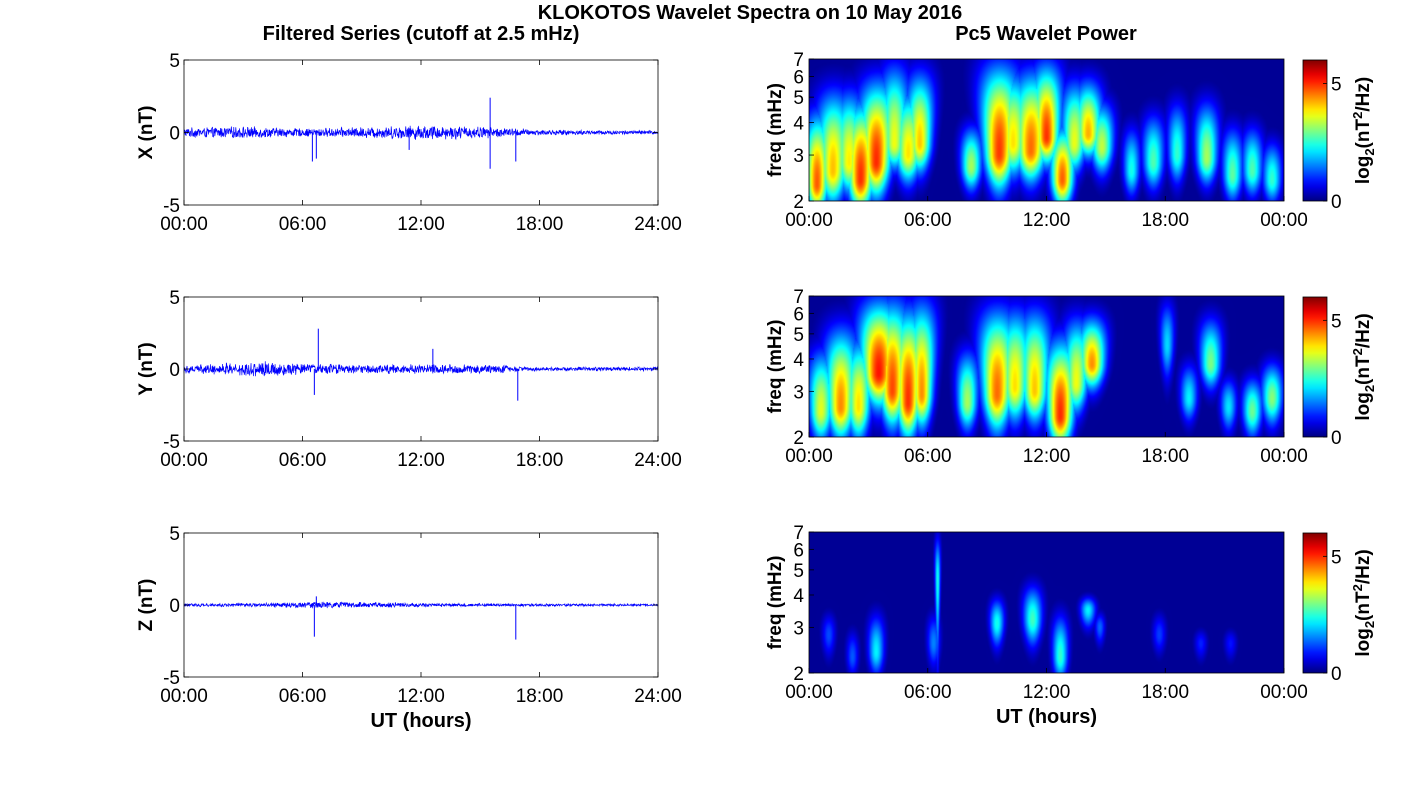  Describe the element at coordinates (146, 368) in the screenshot. I see `y-axis-label: Y (nT)` at that location.